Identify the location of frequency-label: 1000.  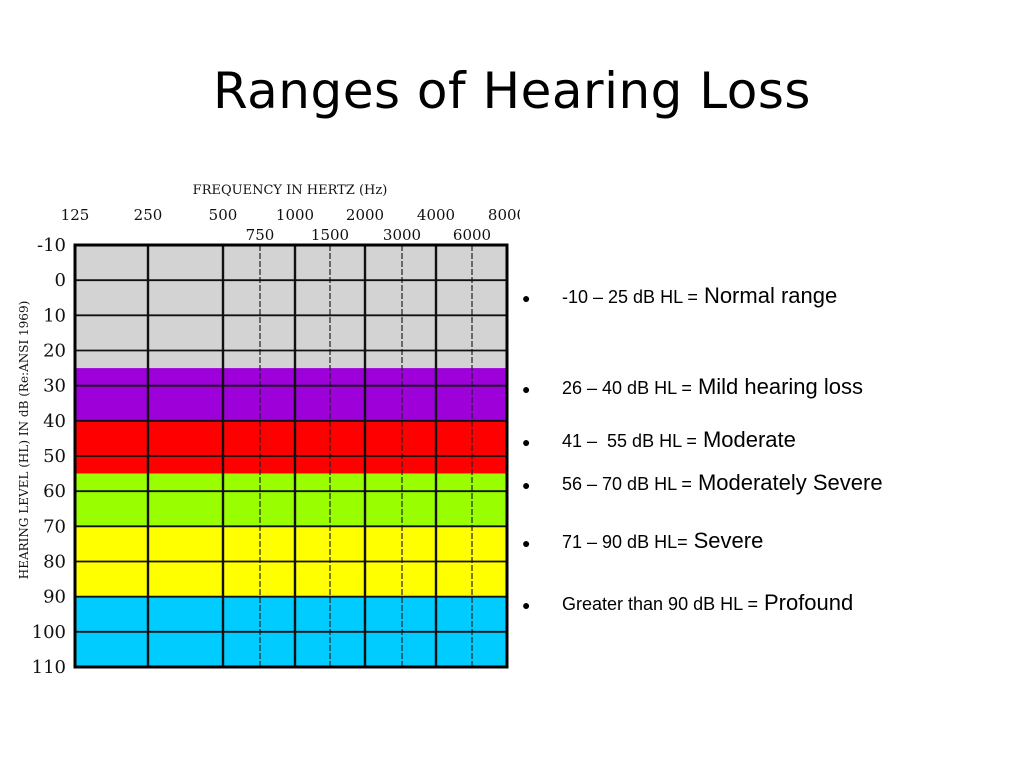
(295, 215).